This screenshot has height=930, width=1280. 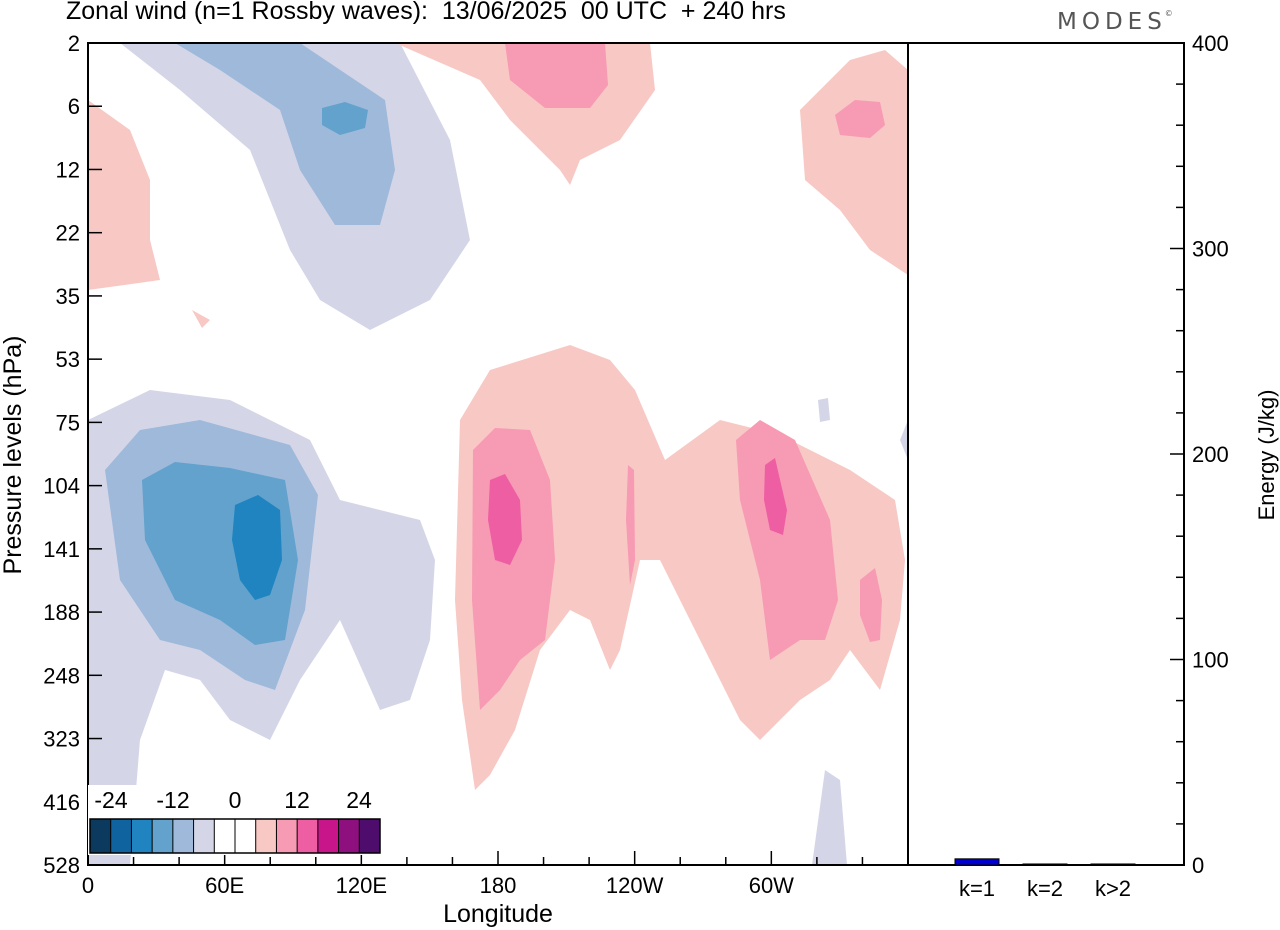 What do you see at coordinates (74, 106) in the screenshot?
I see `y-tick-label: 6` at bounding box center [74, 106].